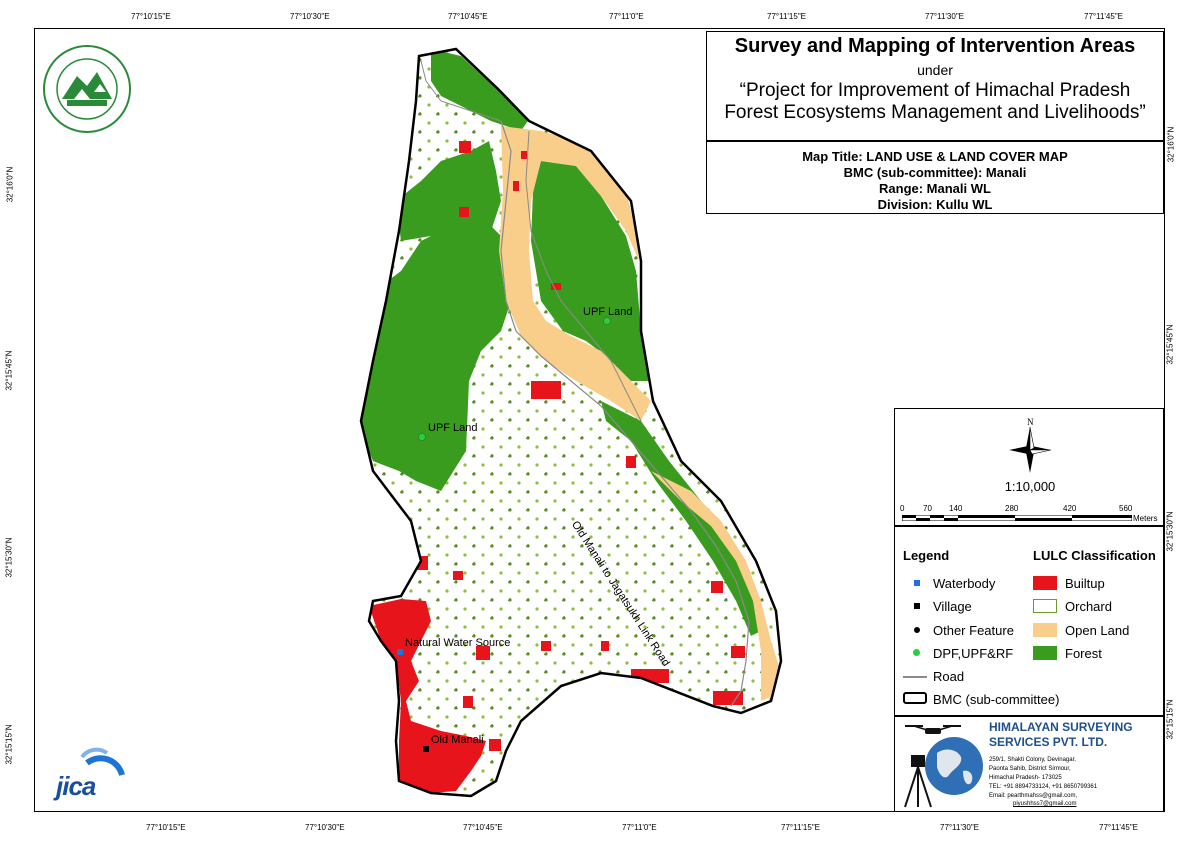  Describe the element at coordinates (1170, 531) in the screenshot. I see `coord-right-3: 32°15'30"N` at that location.